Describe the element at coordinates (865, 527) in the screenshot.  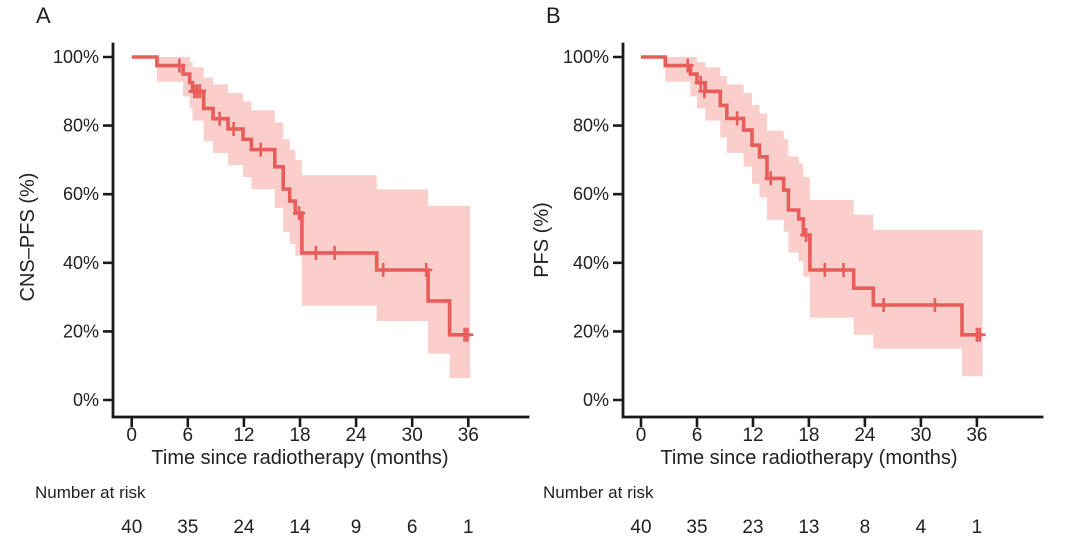
I see `risk-number: 8` at that location.